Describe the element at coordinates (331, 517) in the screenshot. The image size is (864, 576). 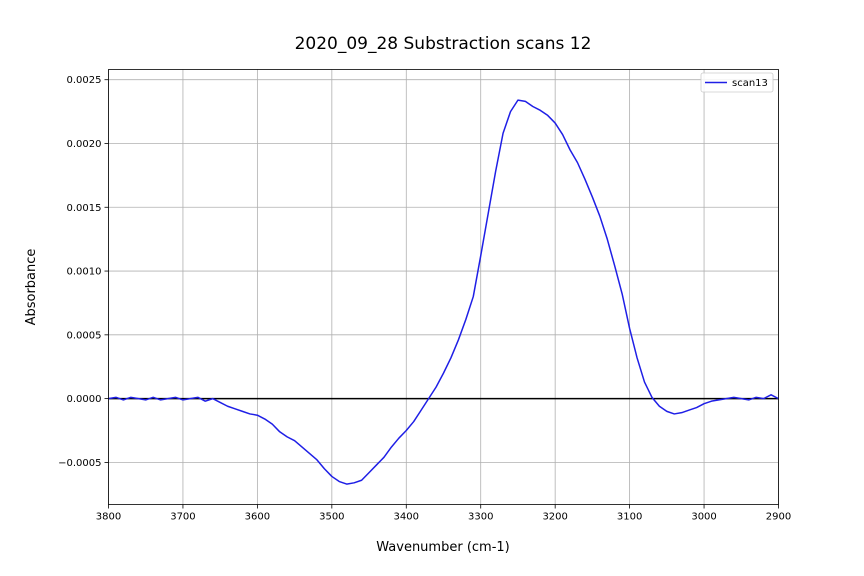
I see `x-tick-label: 3500` at that location.